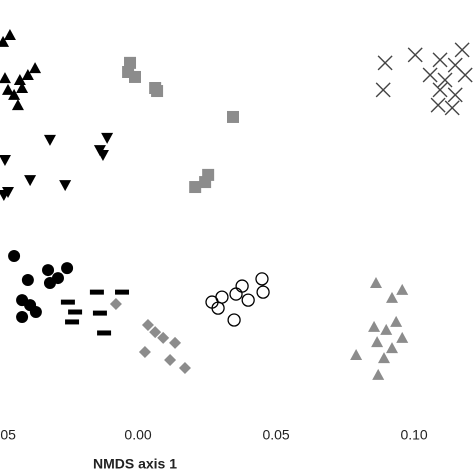 The width and height of the screenshot is (474, 474). I want to click on x-tick-label: 0.05, so click(275, 435).